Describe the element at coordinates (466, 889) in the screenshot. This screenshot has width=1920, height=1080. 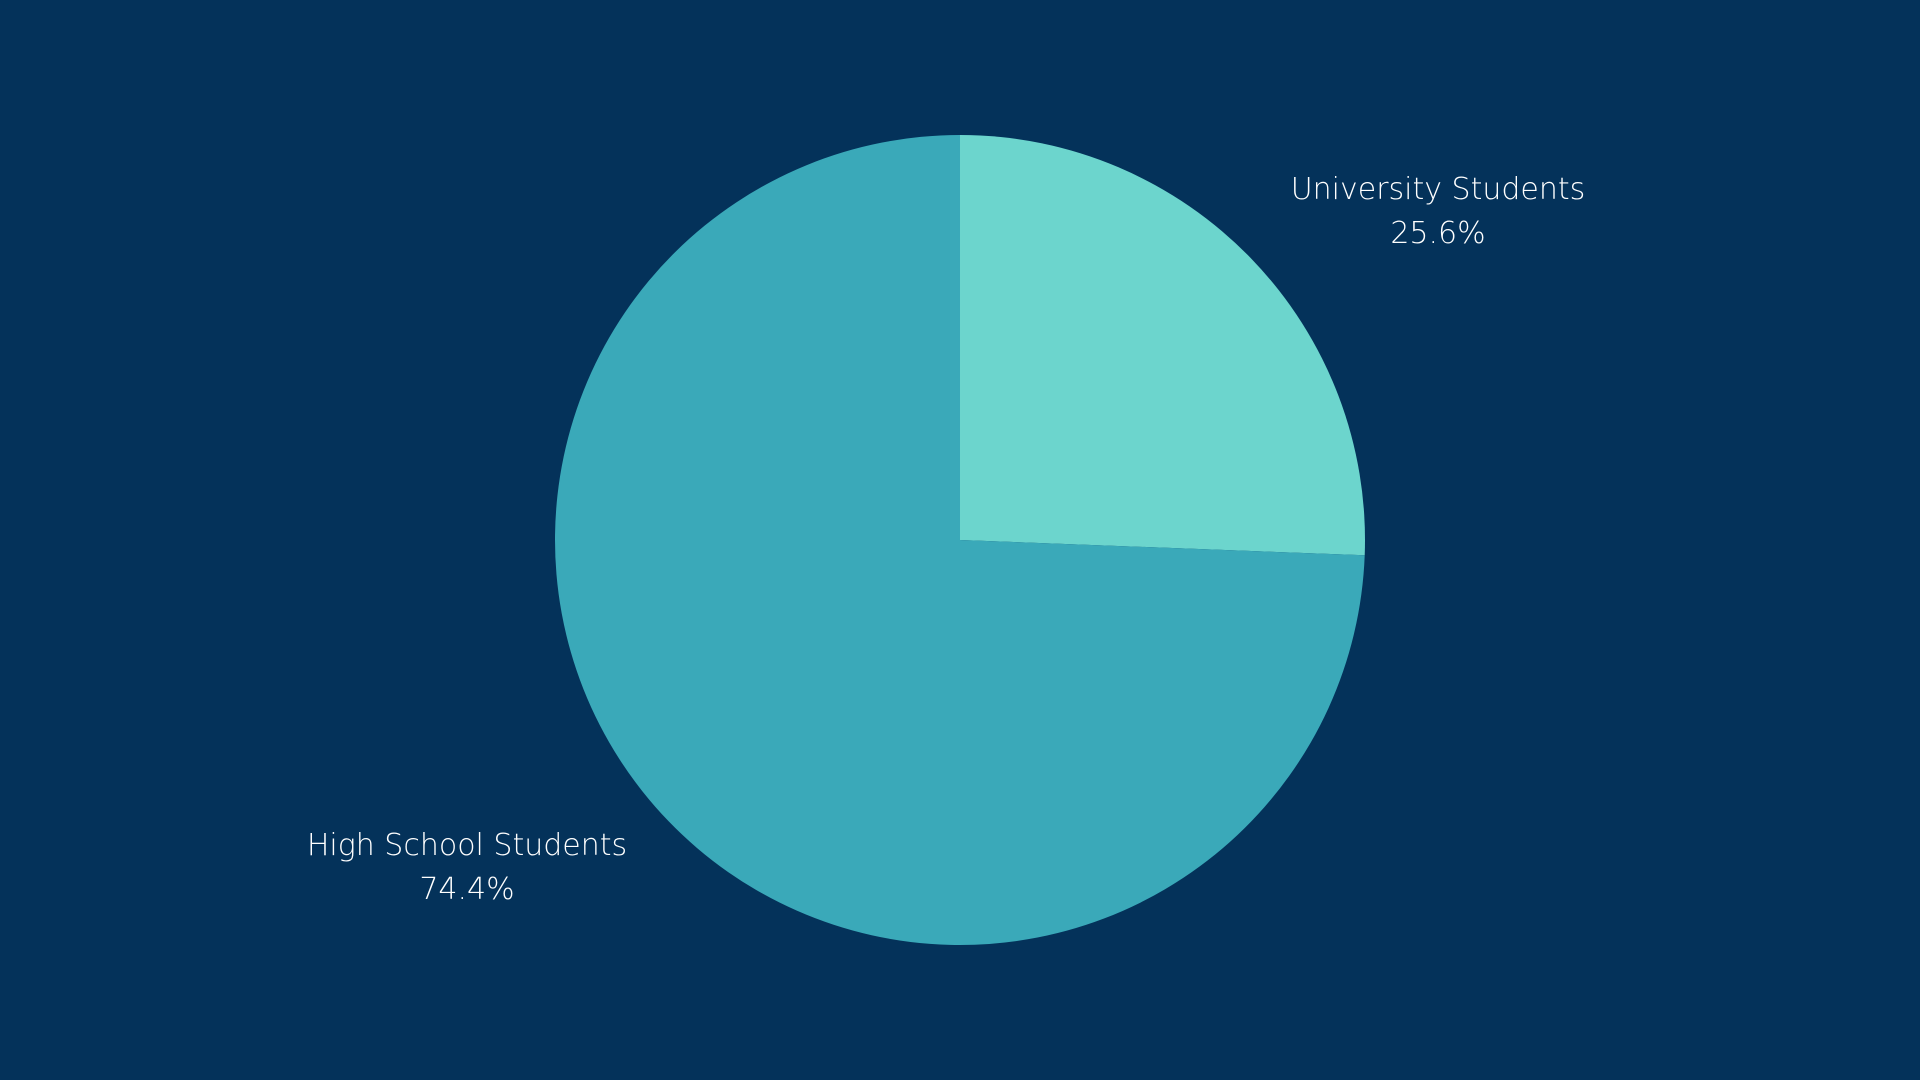
I see `slice-value-high-school-students: 74.4%` at that location.